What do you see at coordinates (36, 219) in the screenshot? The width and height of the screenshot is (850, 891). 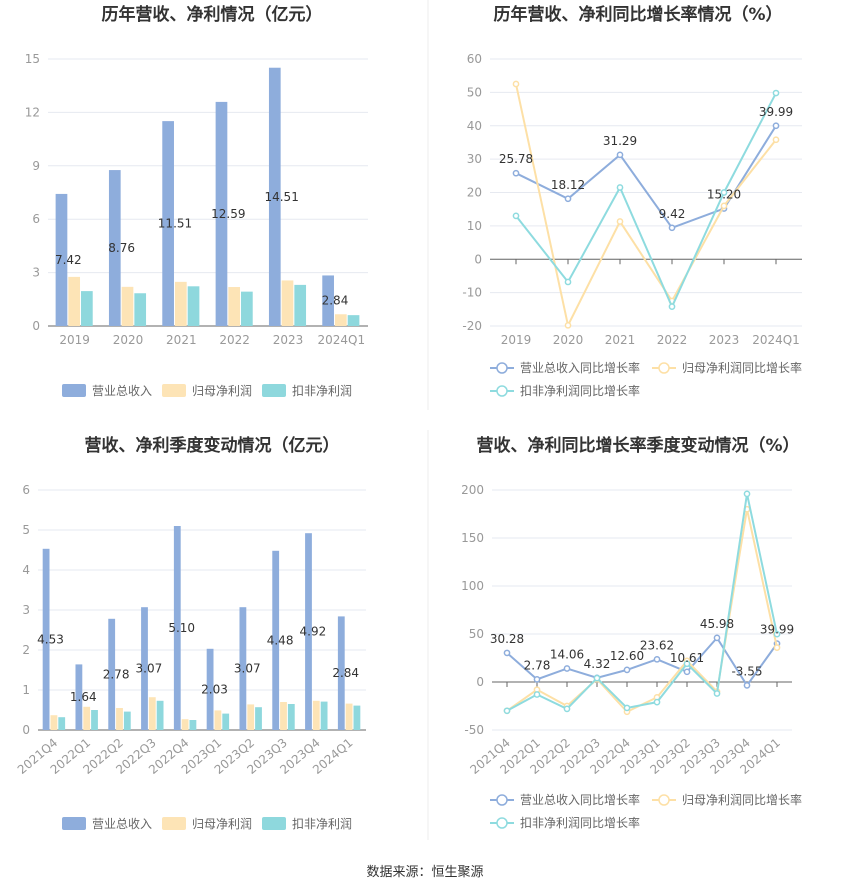 I see `y-tick-label: 6` at bounding box center [36, 219].